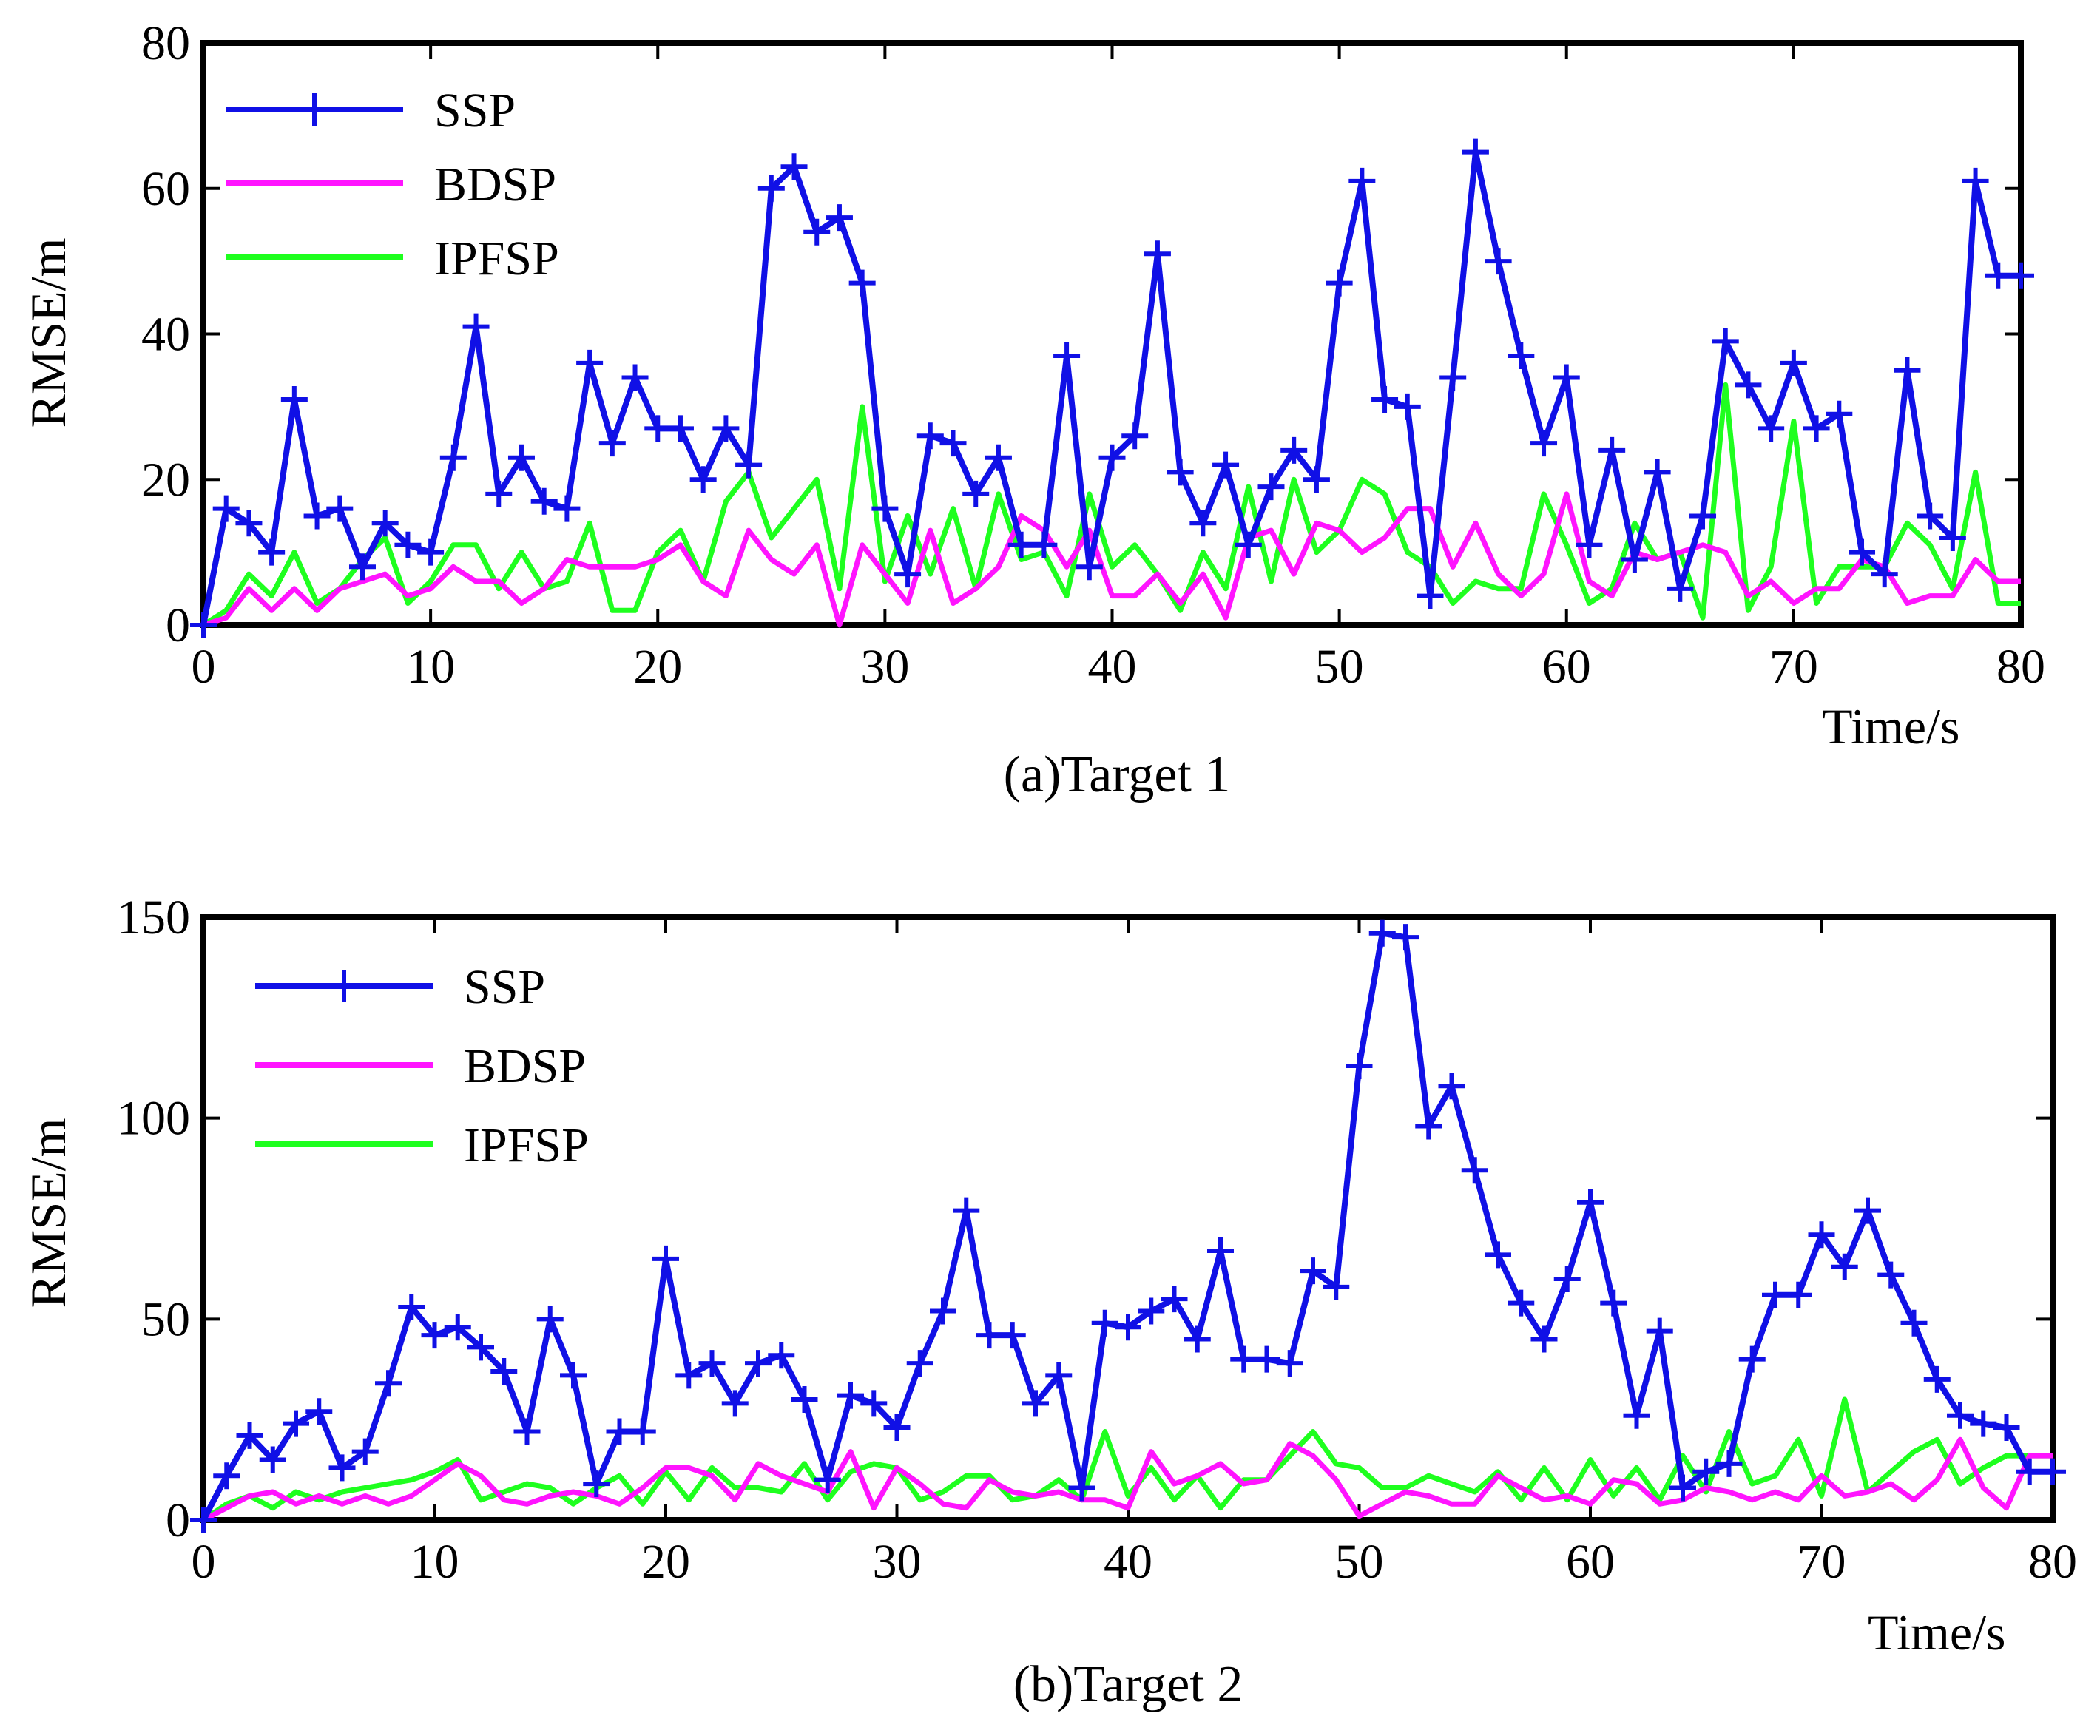 The image size is (2100, 1736). I want to click on x-tick-label: 70, so click(1821, 1562).